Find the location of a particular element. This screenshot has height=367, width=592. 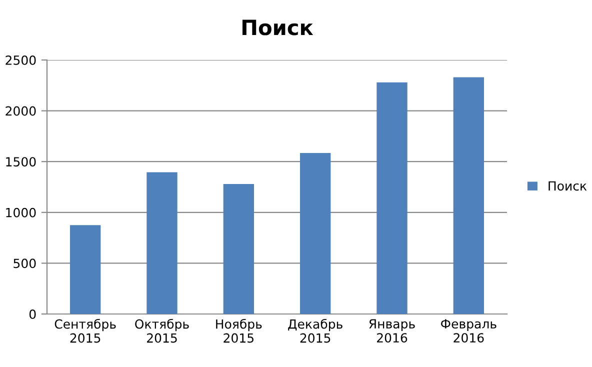

x-tick-label: Январь 2016 is located at coordinates (392, 331).